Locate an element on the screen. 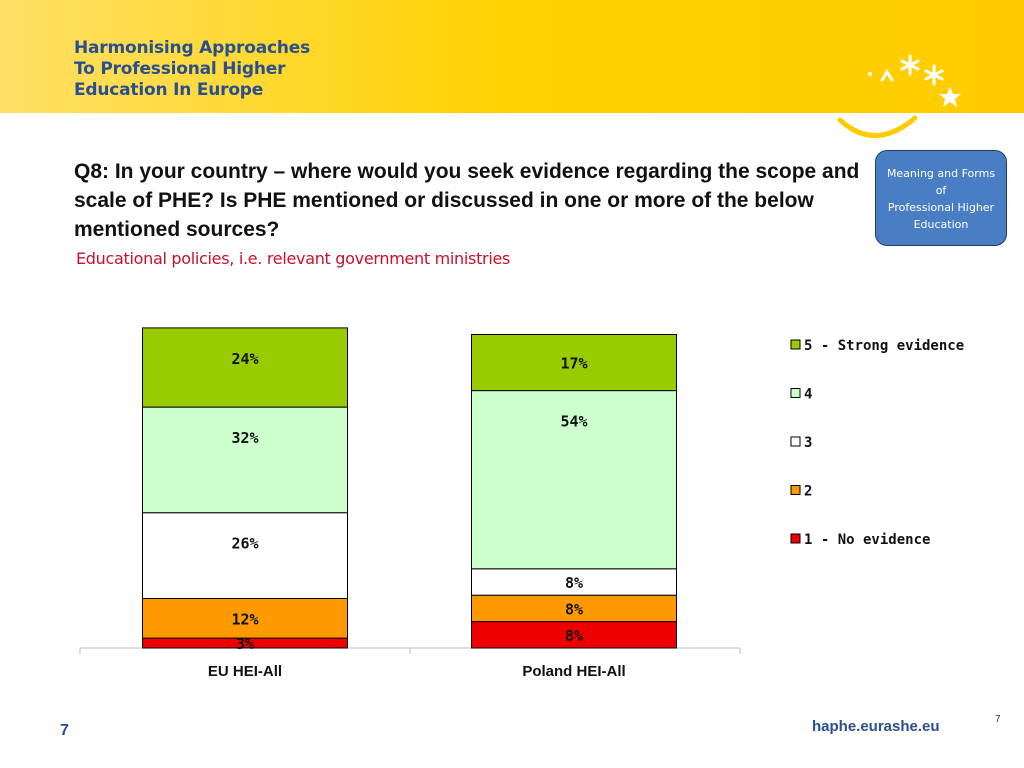 The image size is (1024, 768). data-label-0-1: 12% is located at coordinates (244, 619).